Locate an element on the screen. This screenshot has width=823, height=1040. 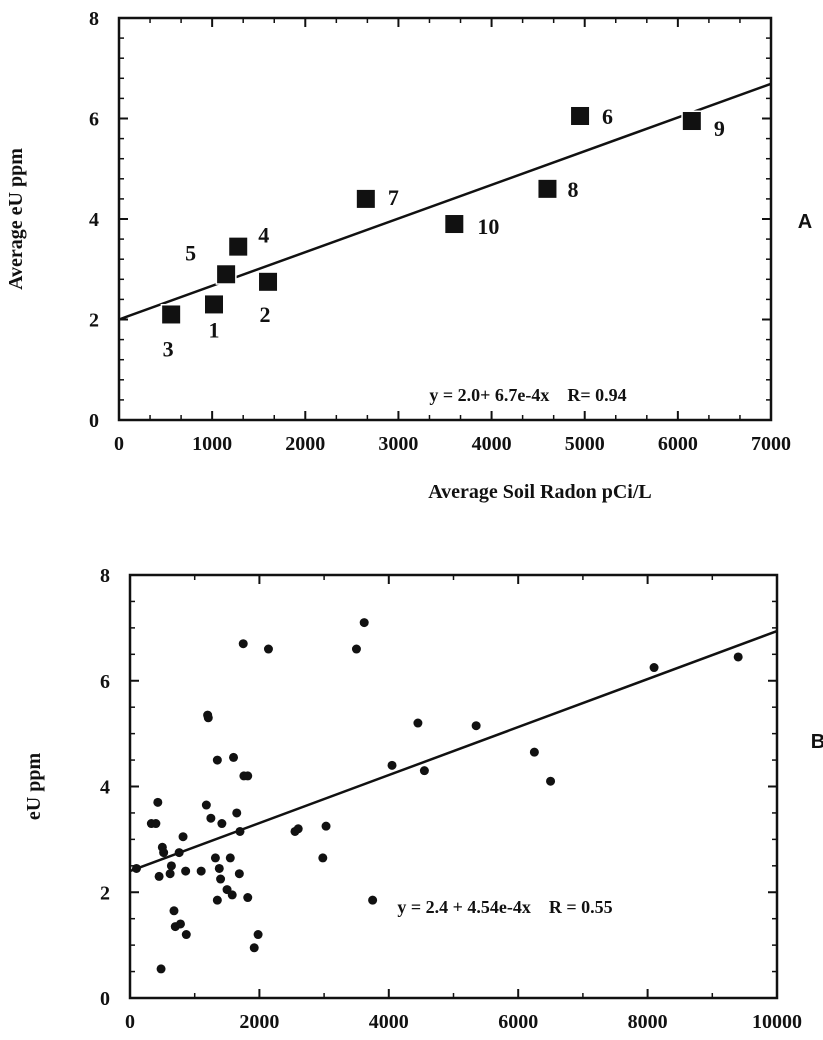
panel-label: A is located at coordinates (805, 222).